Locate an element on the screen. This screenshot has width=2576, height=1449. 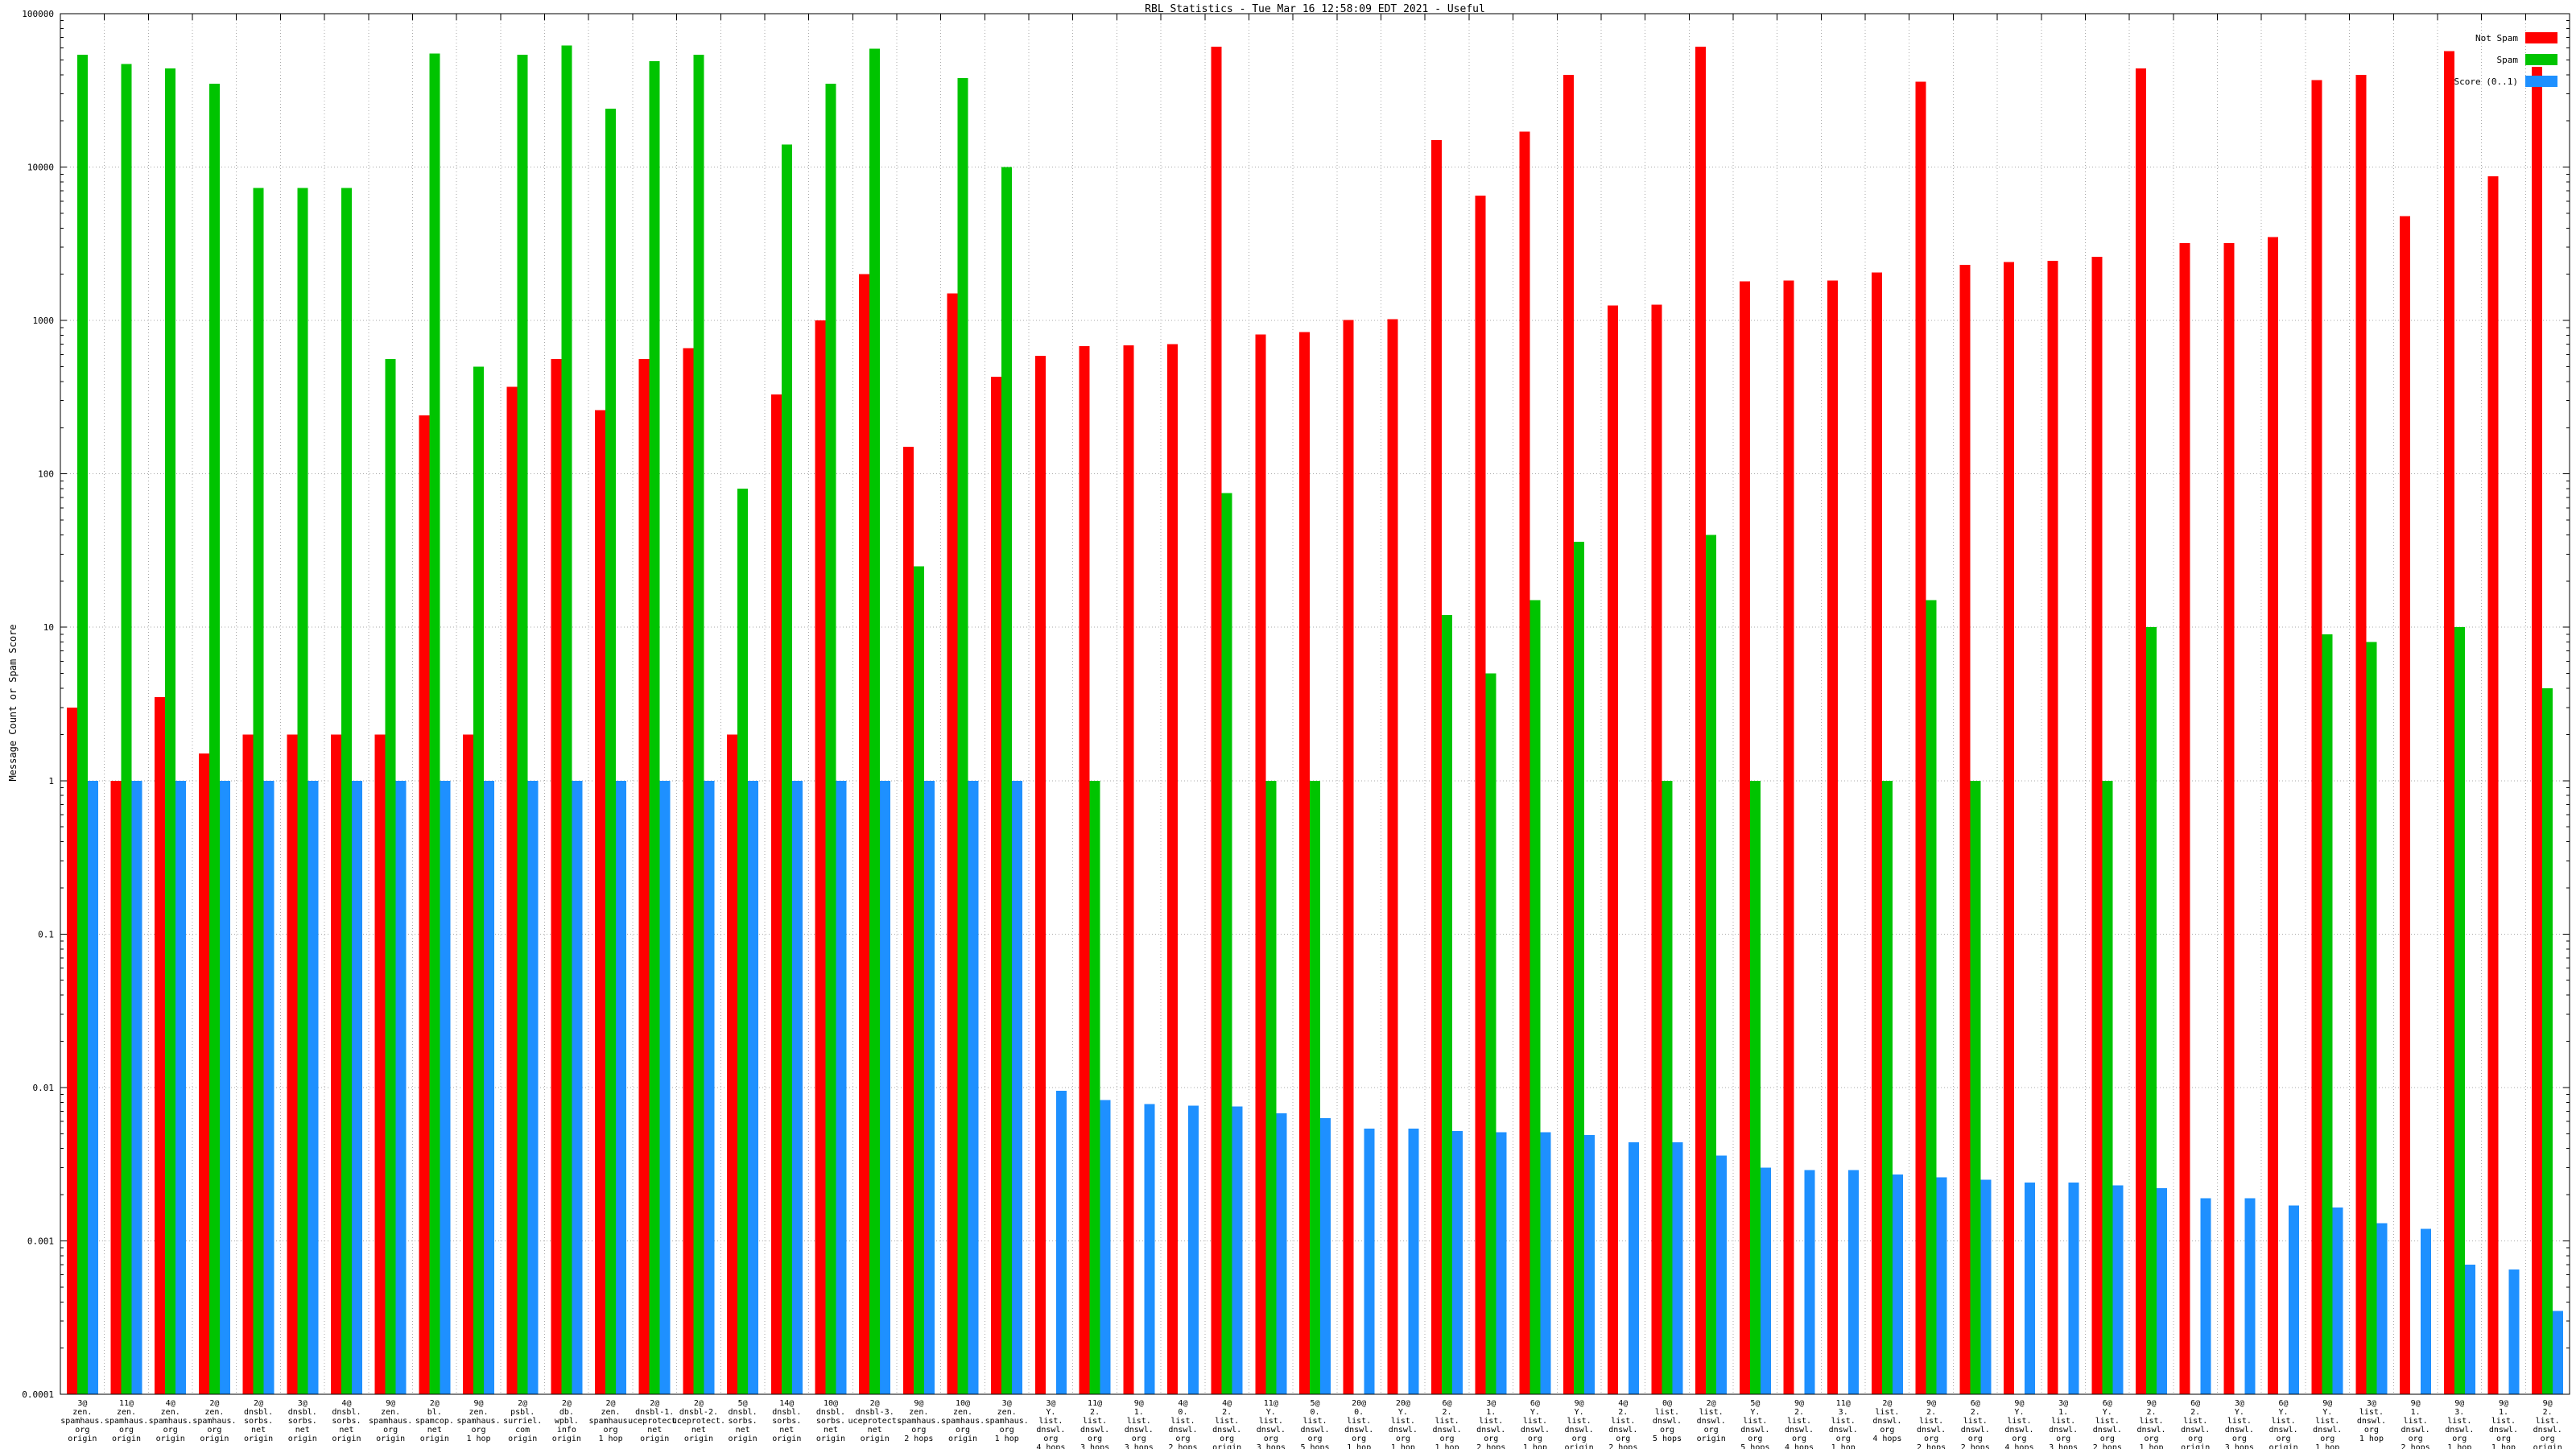
legend-label: Score (0..1) is located at coordinates (2486, 81).